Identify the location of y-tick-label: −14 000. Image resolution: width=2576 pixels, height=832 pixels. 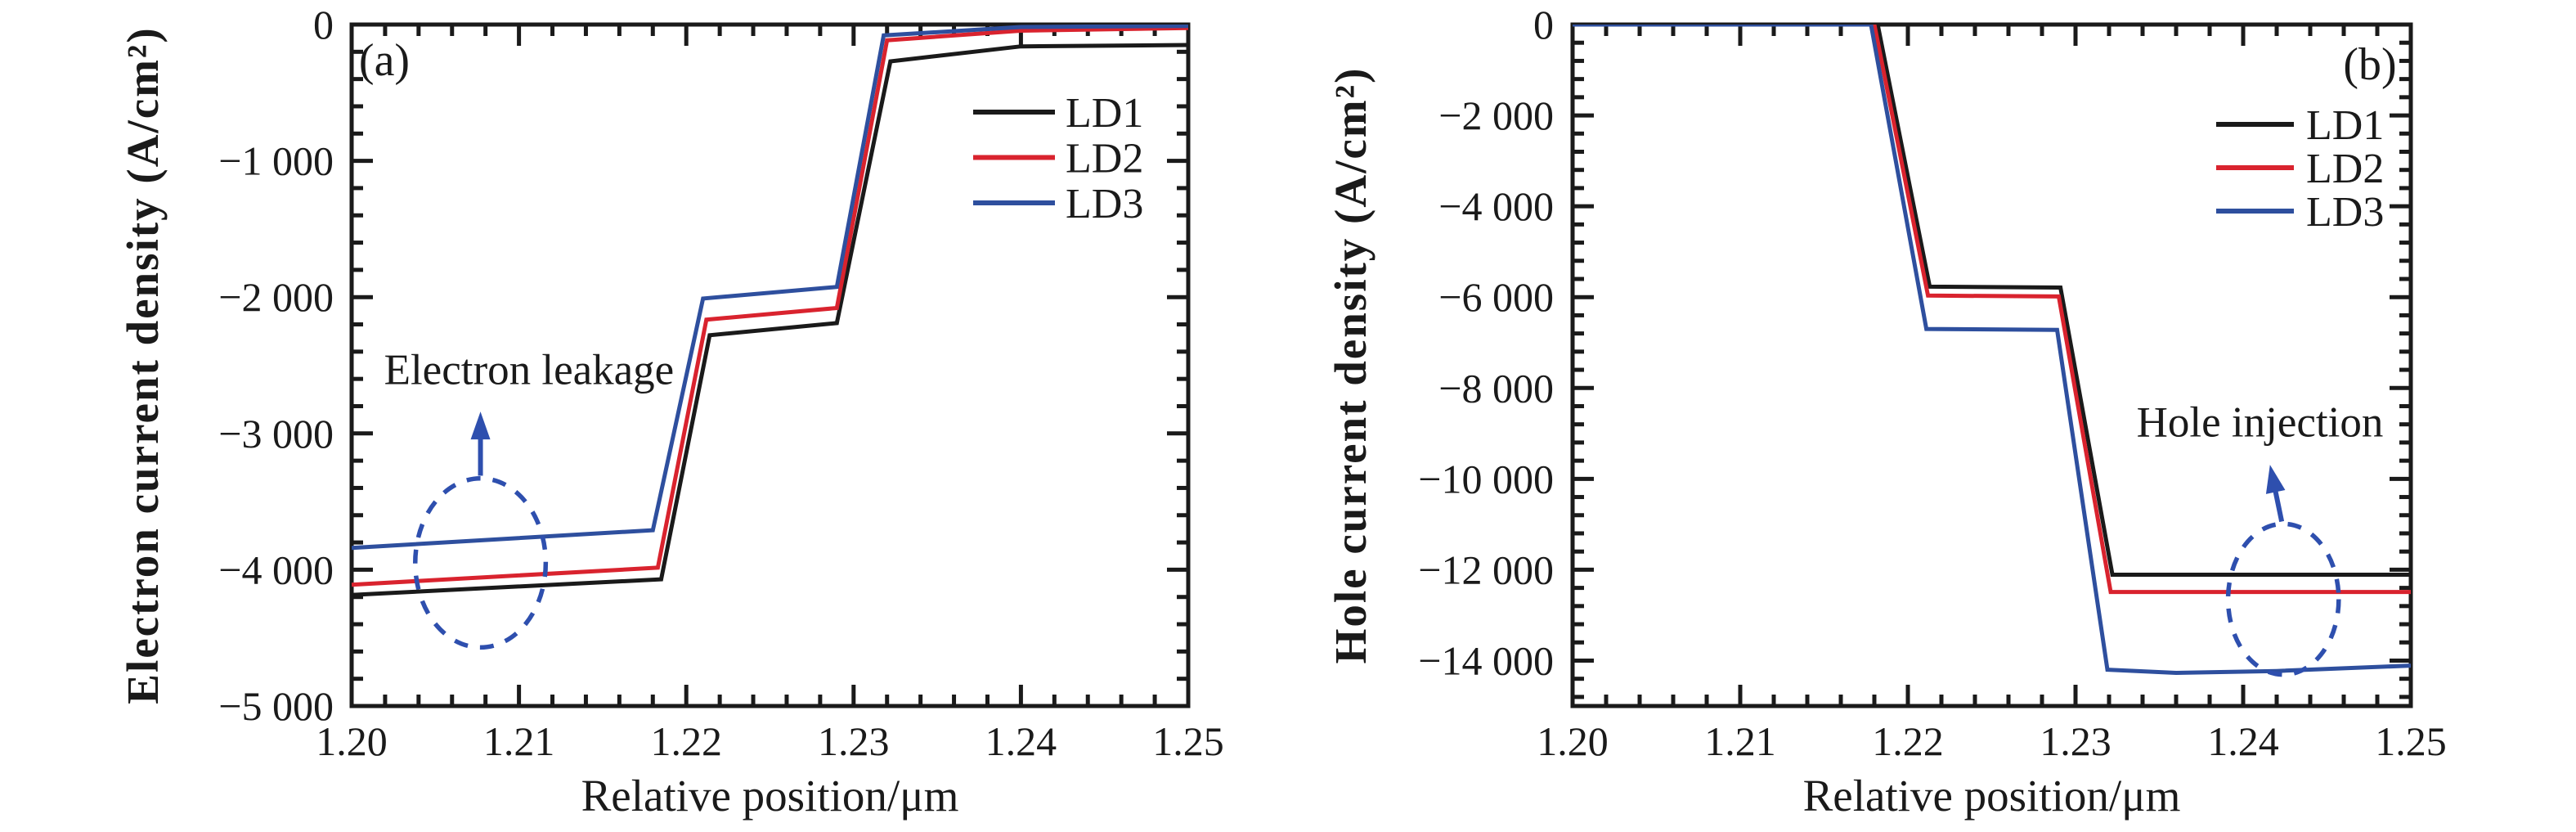
(1486, 660).